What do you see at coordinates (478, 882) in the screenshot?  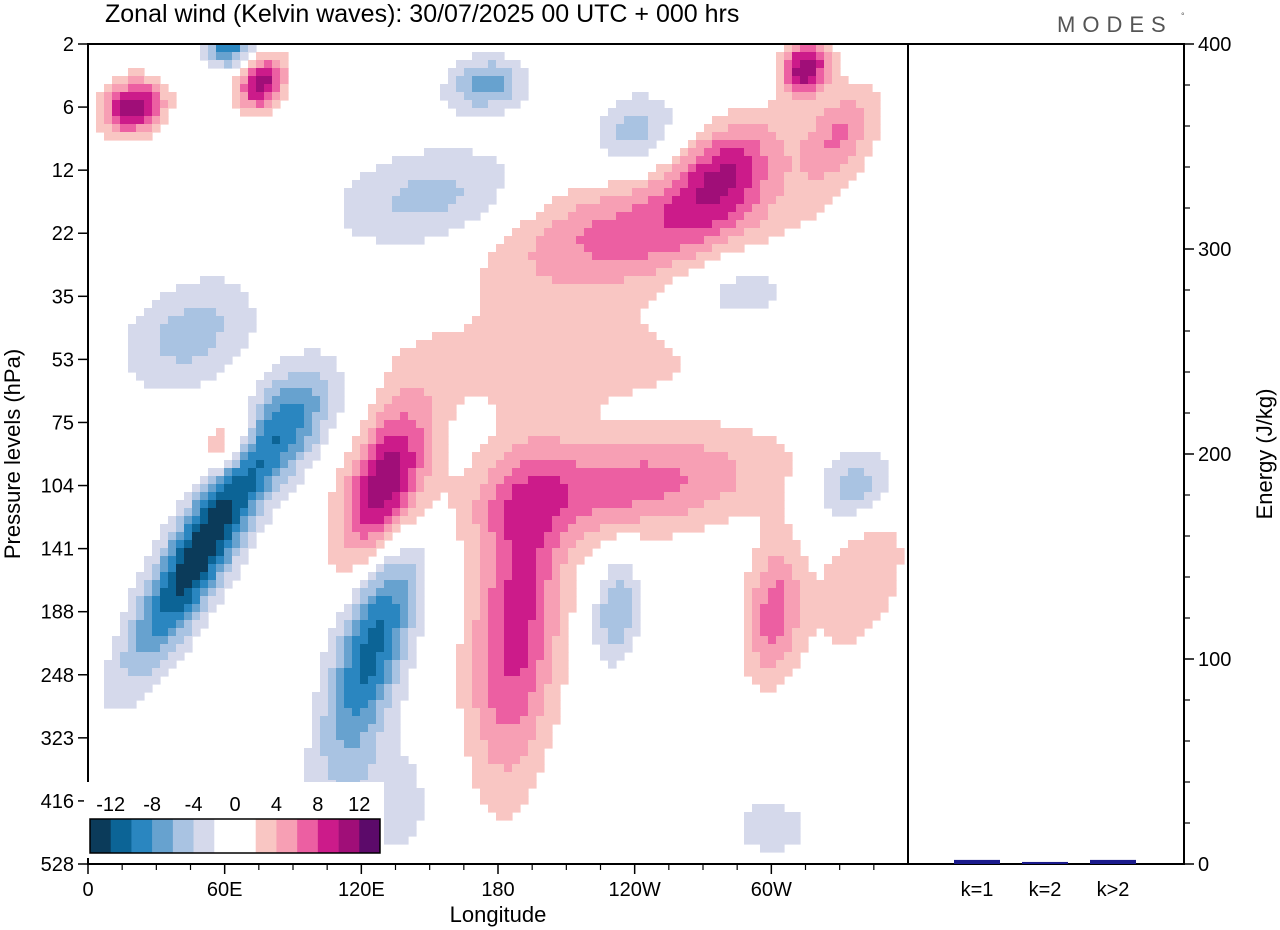 I see `longitude-axis: 0 60E 120E 180 120W 60W` at bounding box center [478, 882].